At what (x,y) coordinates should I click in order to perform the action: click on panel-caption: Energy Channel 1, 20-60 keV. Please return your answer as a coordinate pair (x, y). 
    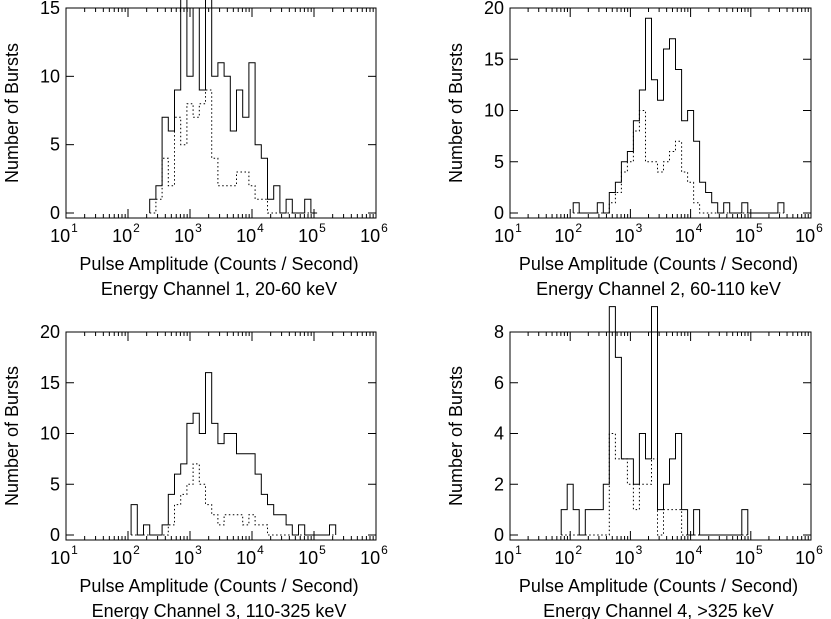
    Looking at the image, I should click on (219, 289).